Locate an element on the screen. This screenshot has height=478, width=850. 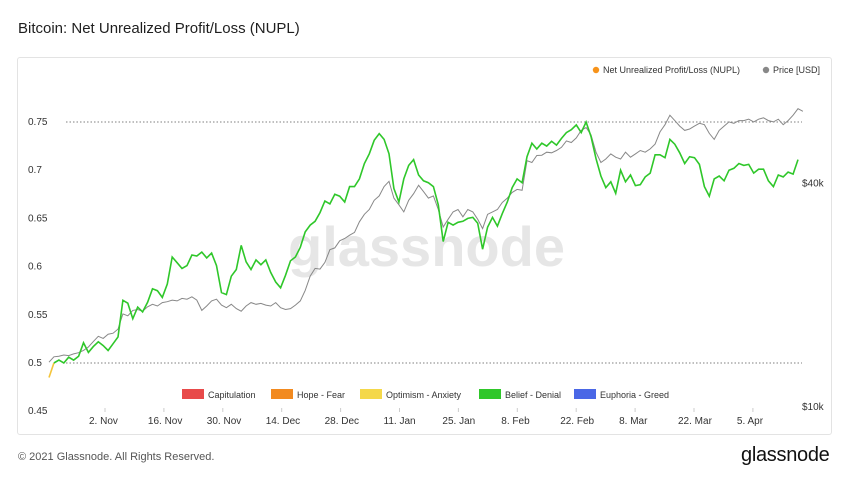
y-axis-left: 0.45 0.5 0.55 0.6 0.65 0.7 0.75 is located at coordinates (38, 267).